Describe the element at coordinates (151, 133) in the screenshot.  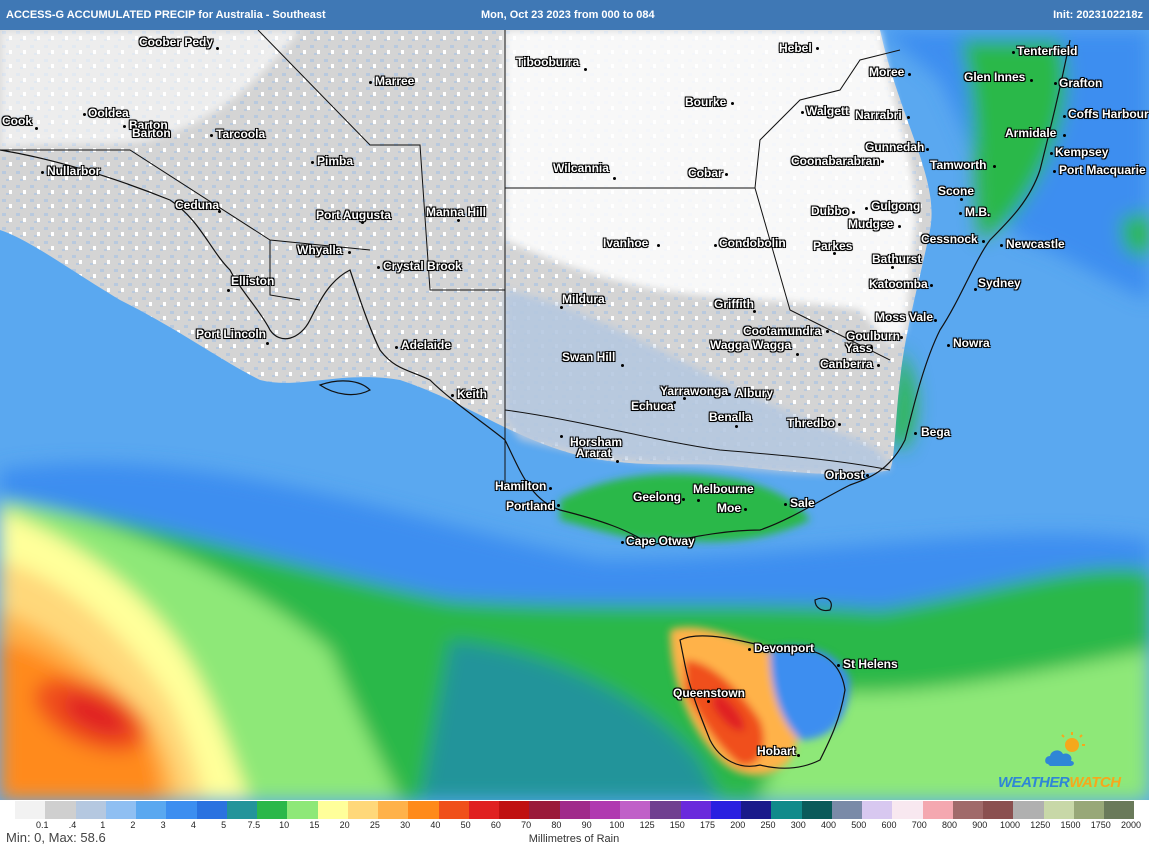
I see `place-label: Barton` at that location.